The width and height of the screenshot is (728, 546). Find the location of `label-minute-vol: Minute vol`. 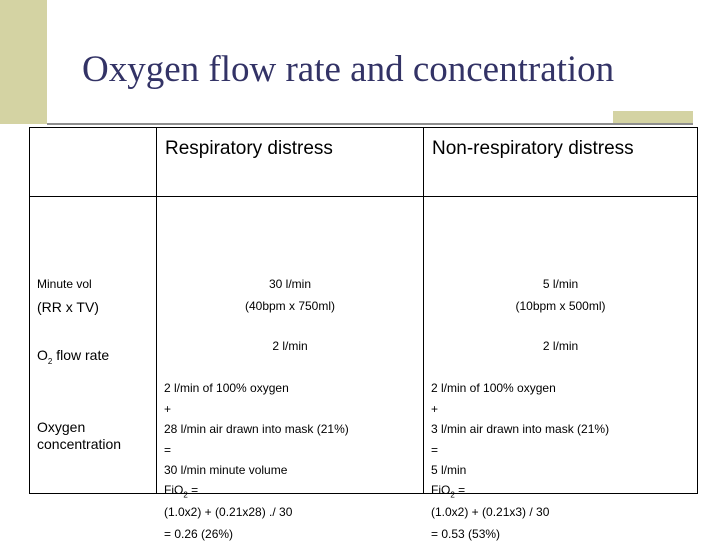

label-minute-vol: Minute vol is located at coordinates (64, 284).